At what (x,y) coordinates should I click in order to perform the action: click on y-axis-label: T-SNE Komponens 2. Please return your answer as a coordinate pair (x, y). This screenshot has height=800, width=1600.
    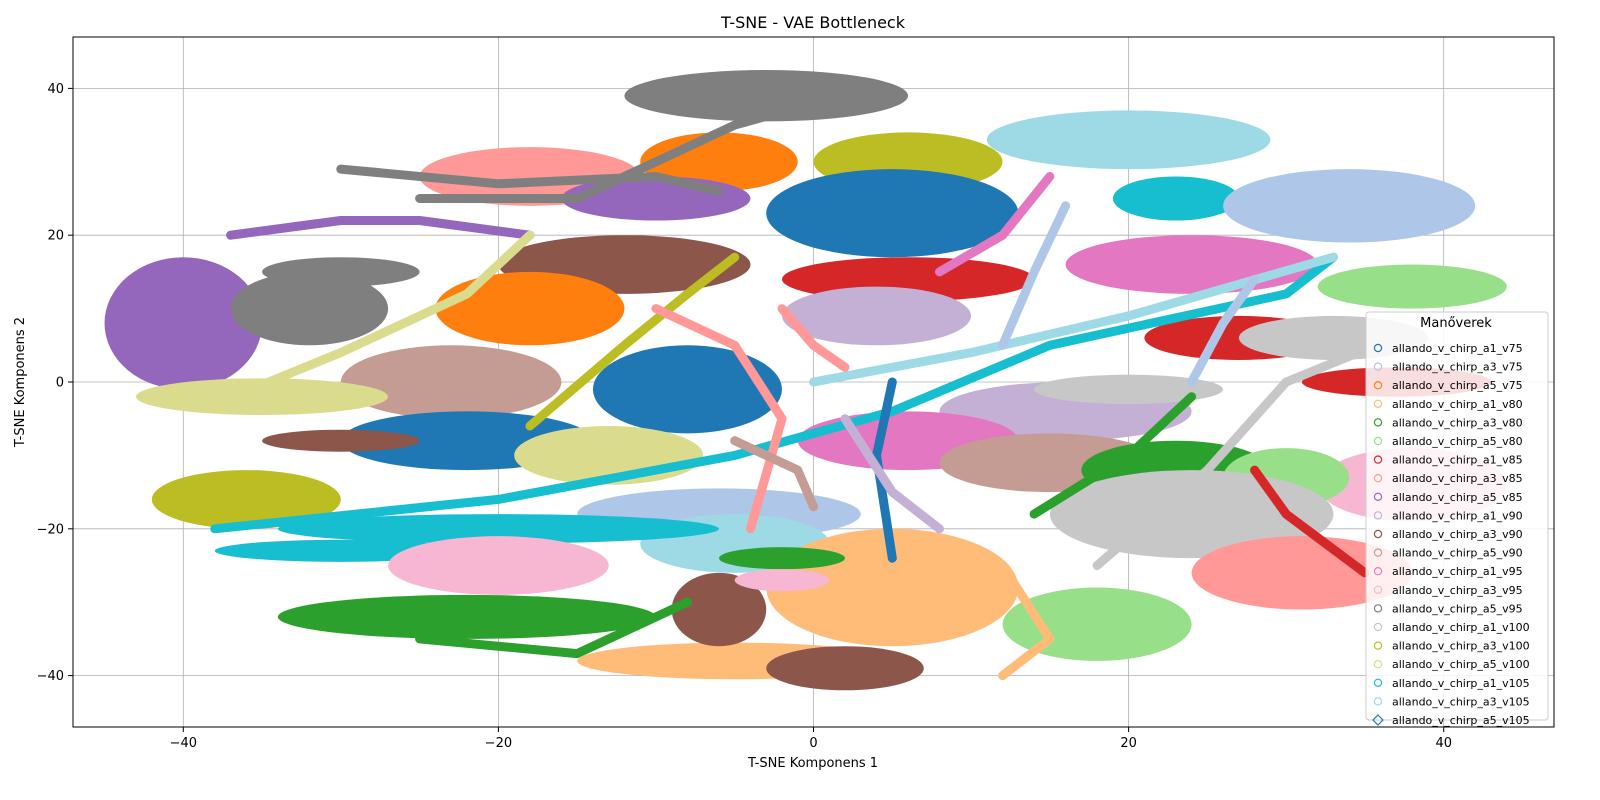
    Looking at the image, I should click on (20, 382).